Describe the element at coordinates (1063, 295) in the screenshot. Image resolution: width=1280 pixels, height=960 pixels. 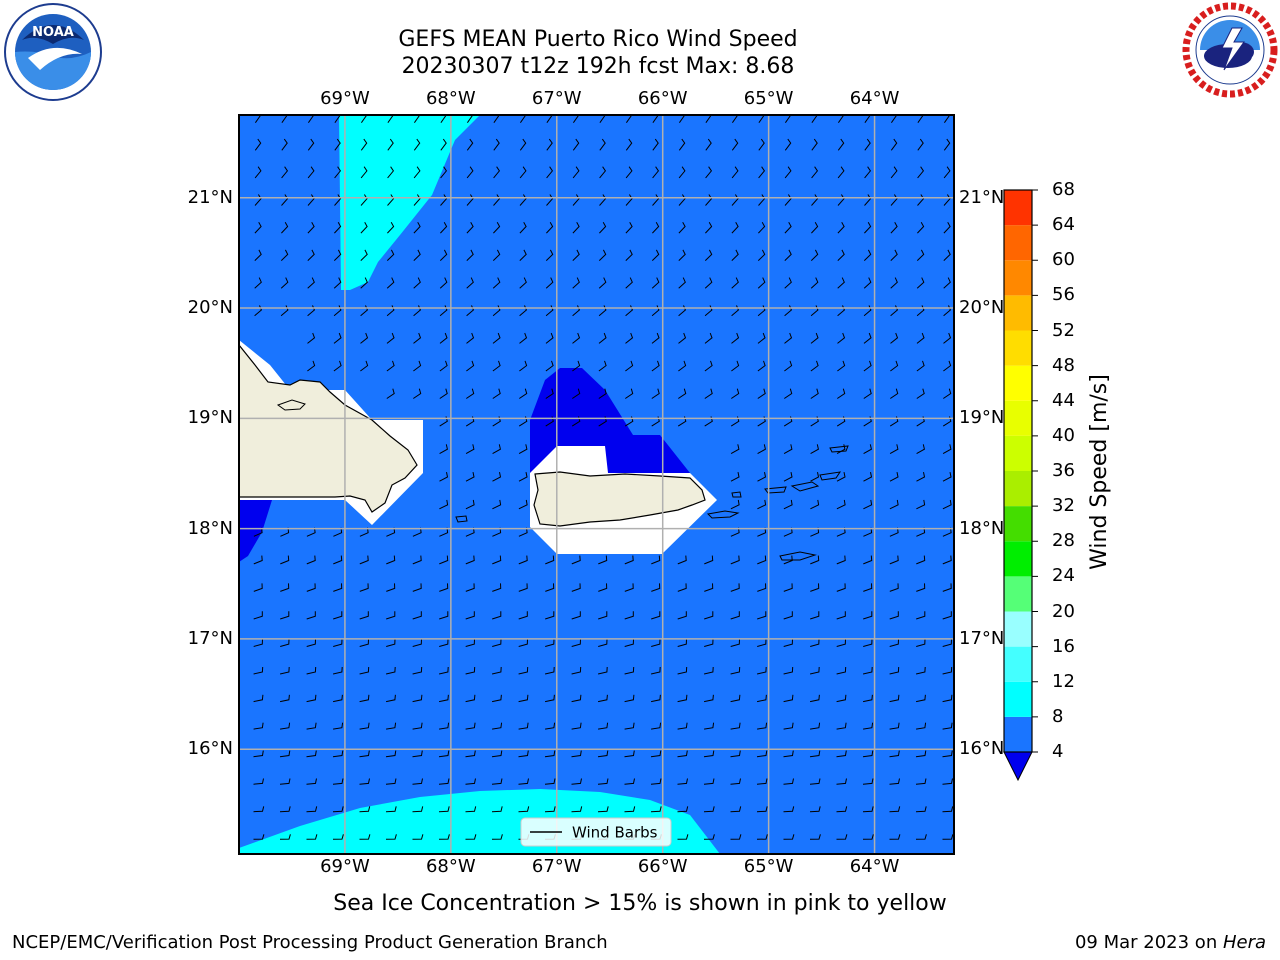
I see `colorbar-tick-label: 56` at that location.